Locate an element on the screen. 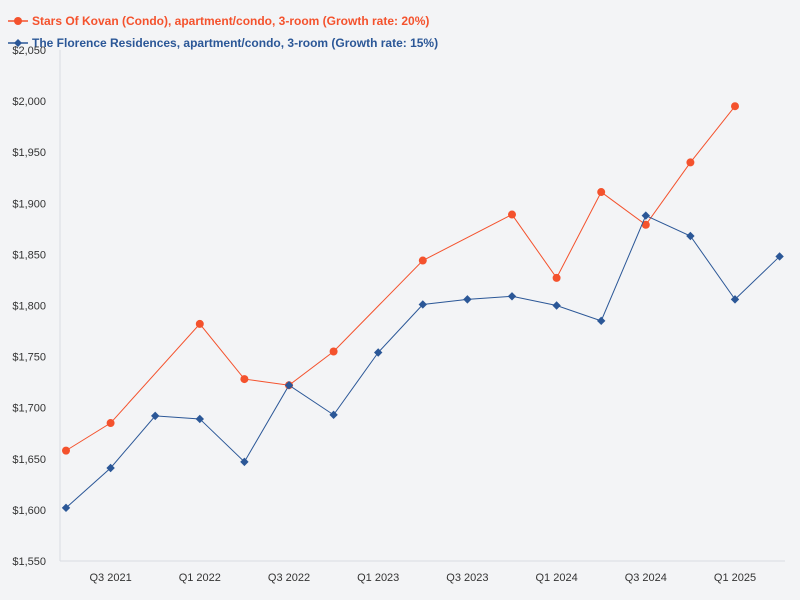 This screenshot has width=800, height=600. y-tick-label: $2,000 is located at coordinates (29, 102).